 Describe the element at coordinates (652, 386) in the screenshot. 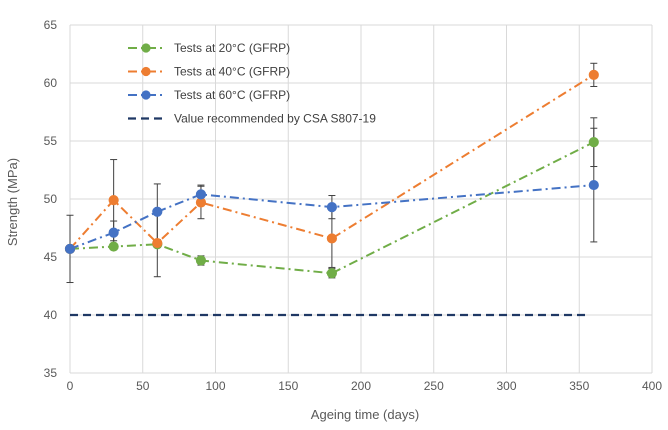

I see `x-tick-label: 400` at that location.